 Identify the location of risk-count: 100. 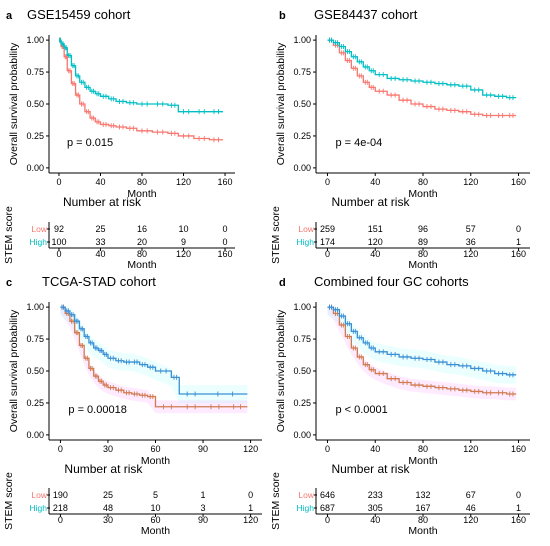
(58, 242).